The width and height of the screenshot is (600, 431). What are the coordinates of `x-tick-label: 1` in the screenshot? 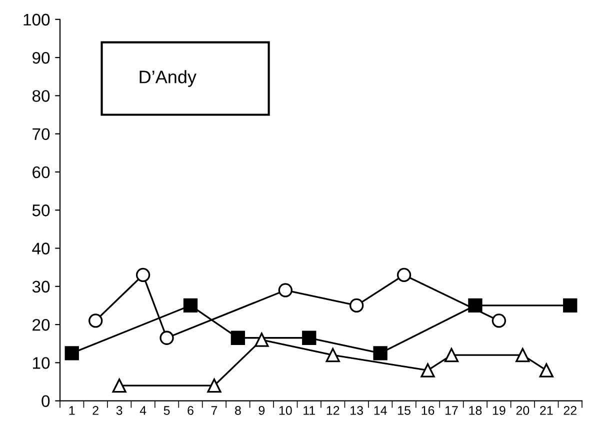 It's located at (72, 410).